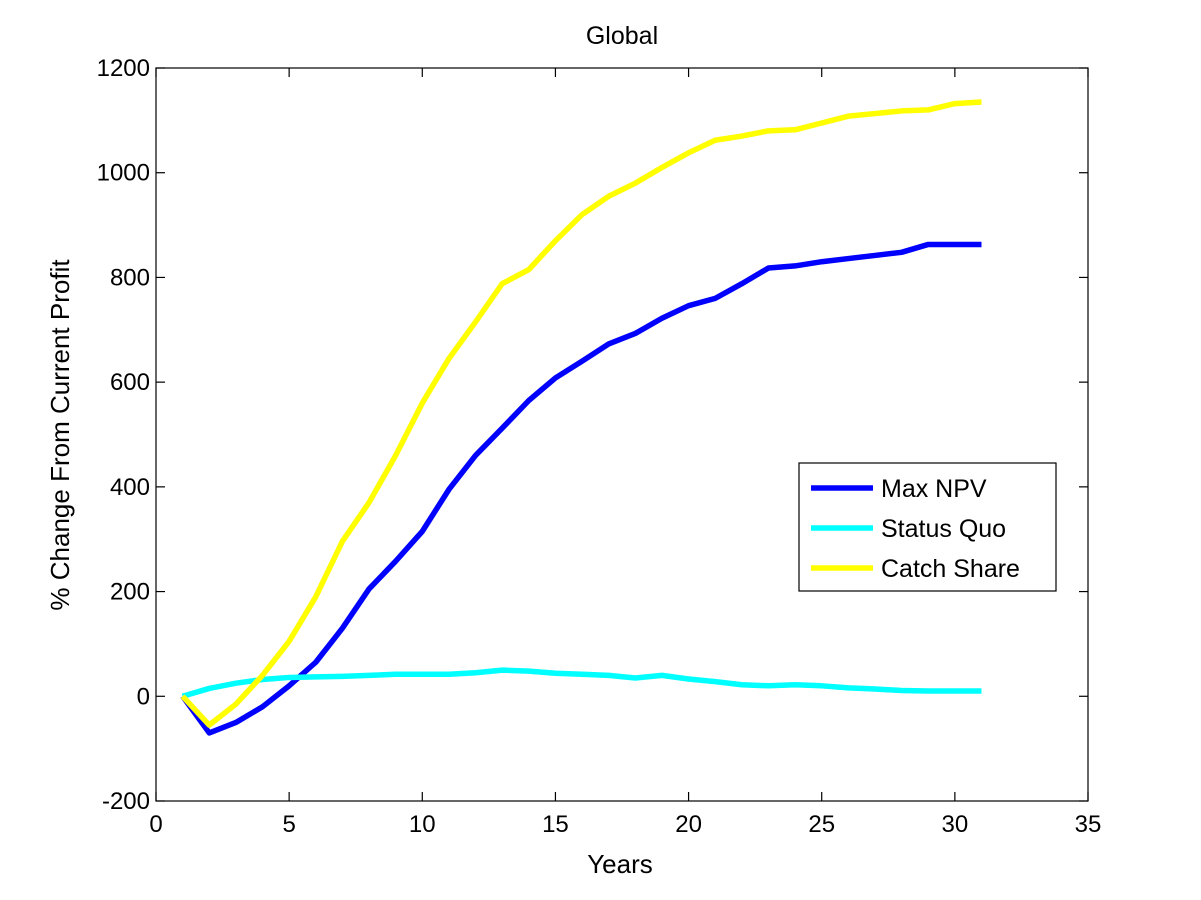  What do you see at coordinates (622, 36) in the screenshot?
I see `chart-title: Global` at bounding box center [622, 36].